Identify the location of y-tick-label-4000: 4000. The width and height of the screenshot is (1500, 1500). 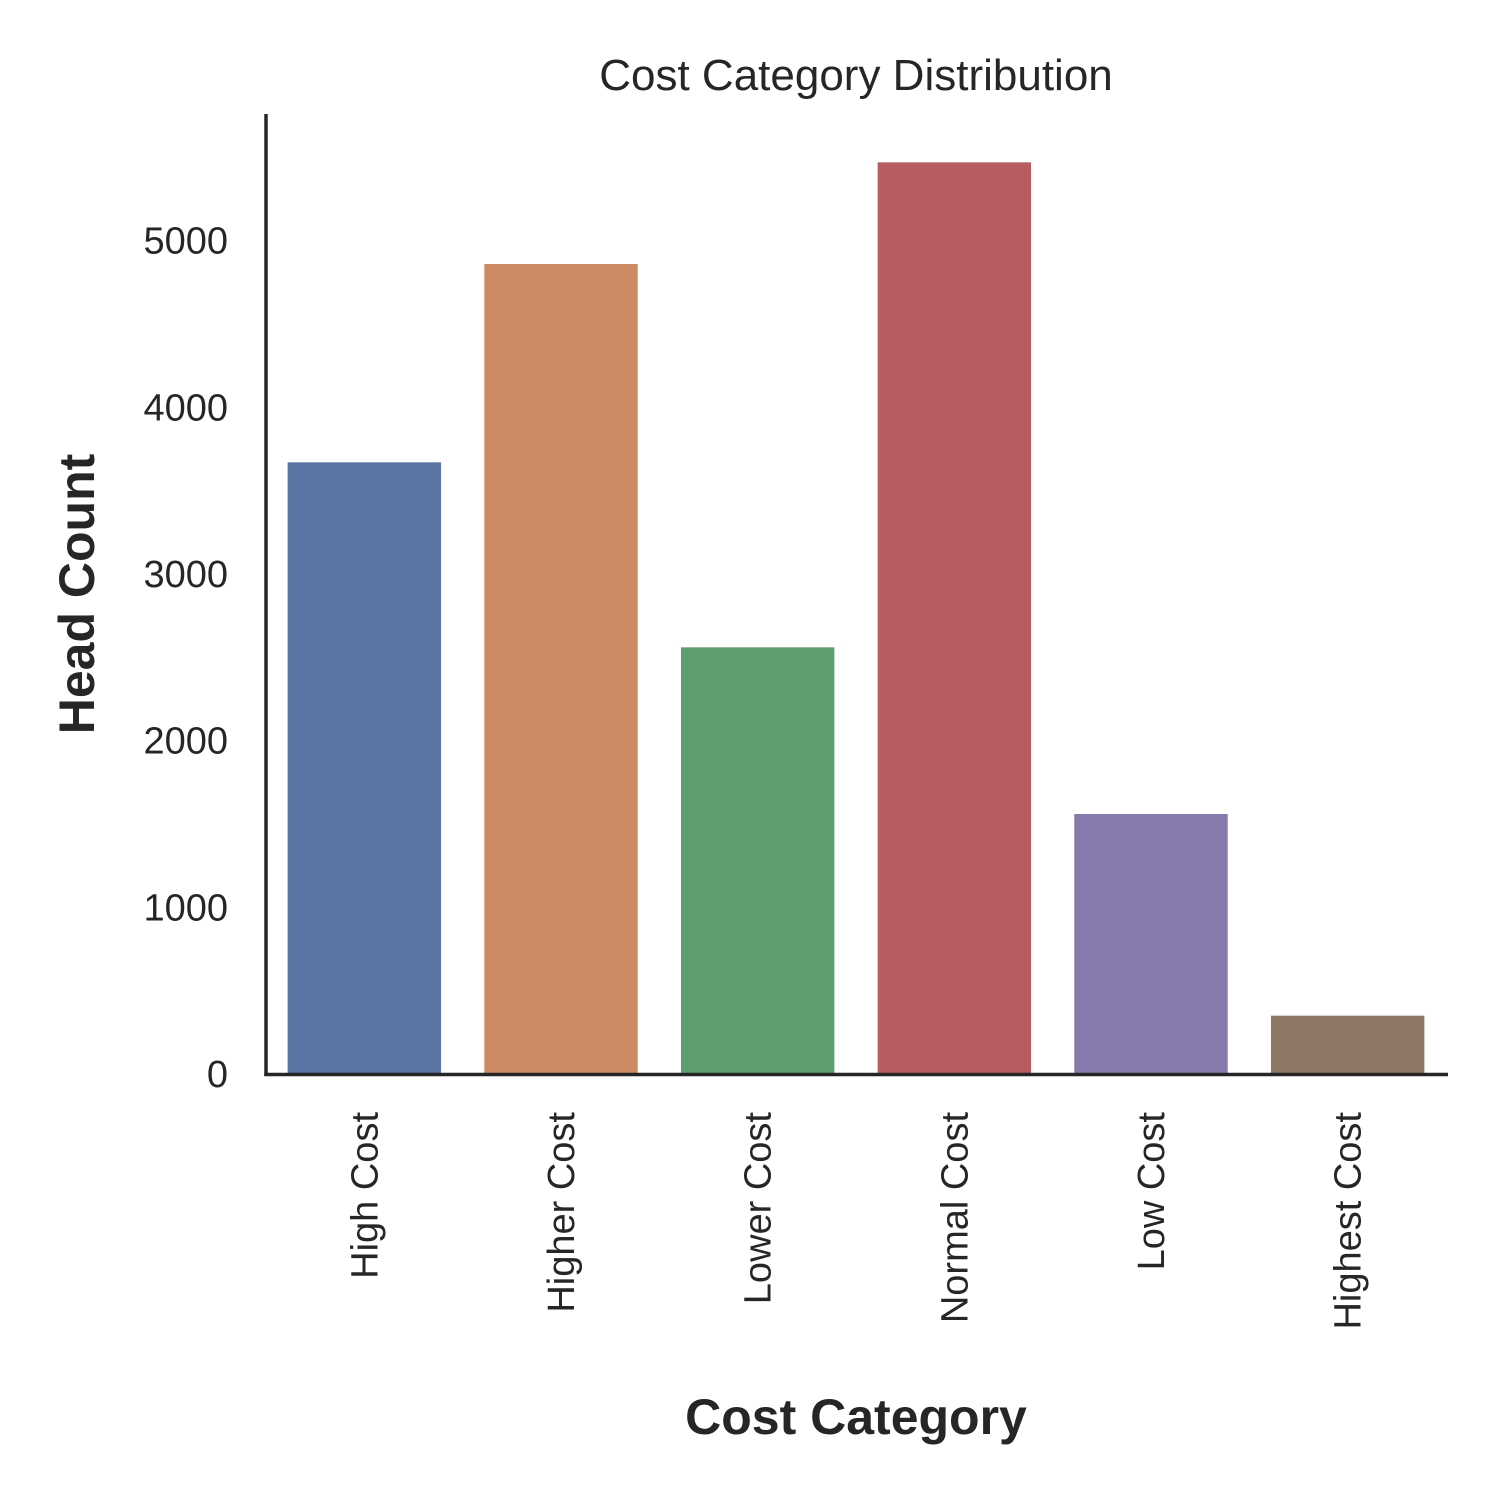
(185, 408).